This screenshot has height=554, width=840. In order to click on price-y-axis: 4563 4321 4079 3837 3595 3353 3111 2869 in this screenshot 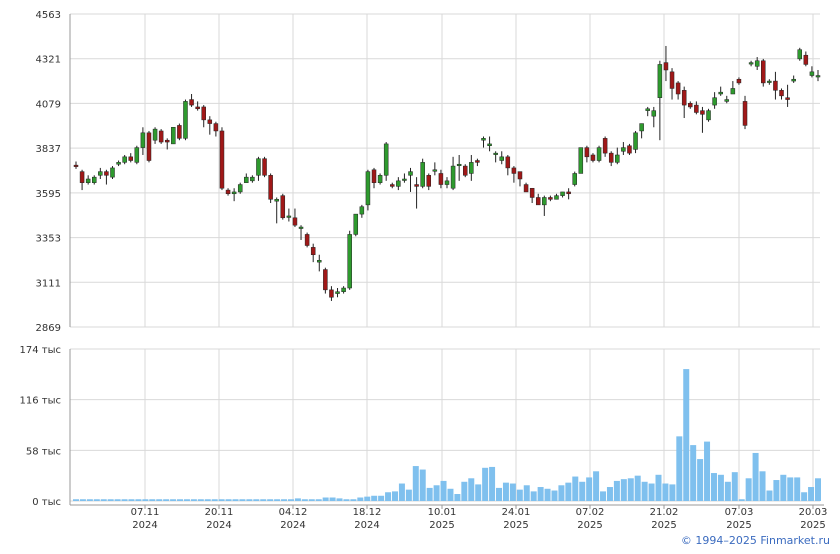, I will do `click(48, 172)`.